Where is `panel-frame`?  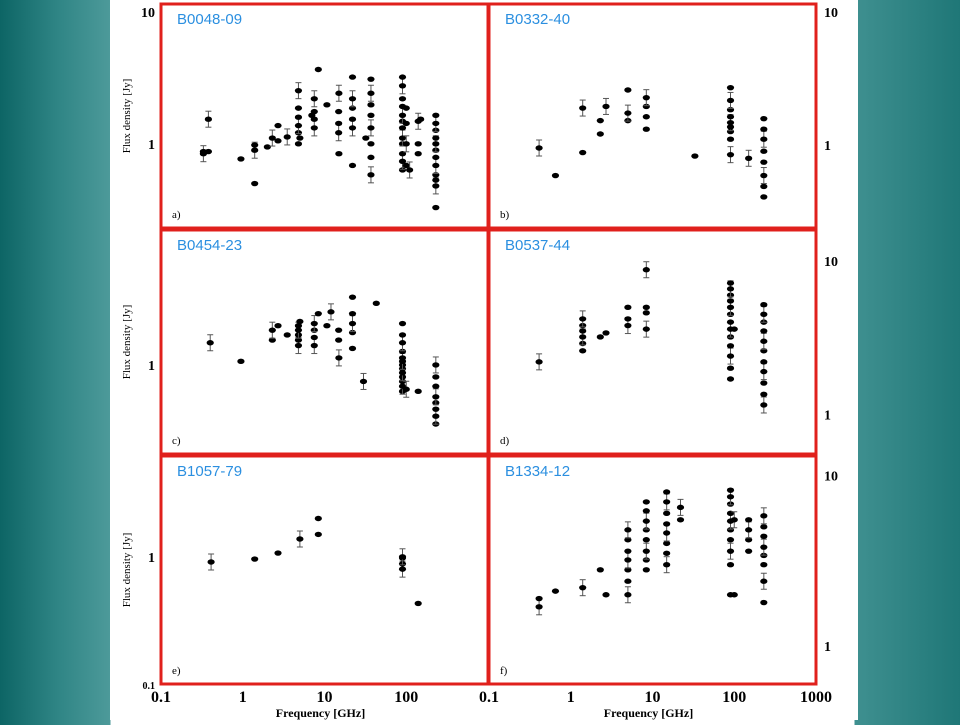 panel-frame is located at coordinates (652, 342).